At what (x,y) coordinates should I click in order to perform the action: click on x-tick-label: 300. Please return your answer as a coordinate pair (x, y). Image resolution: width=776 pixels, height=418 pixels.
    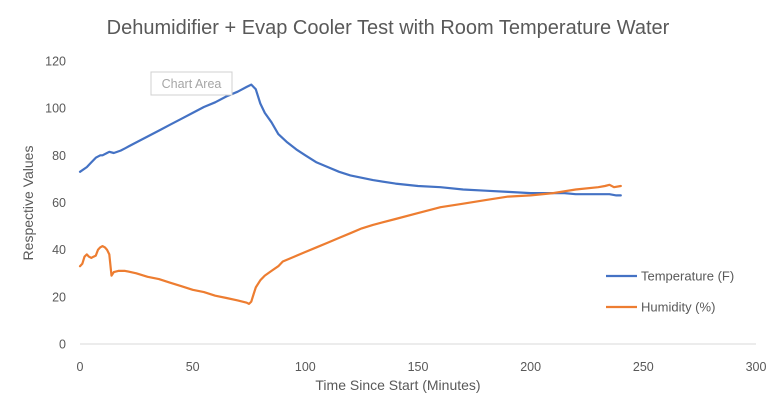
    Looking at the image, I should click on (756, 367).